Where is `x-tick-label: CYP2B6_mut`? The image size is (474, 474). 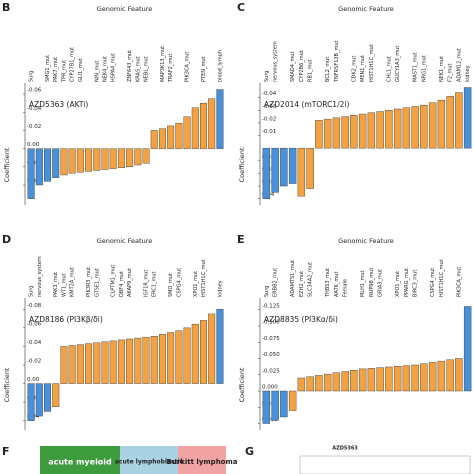
x-tick-label: CYP2B6_mut is located at coordinates (302, 66).